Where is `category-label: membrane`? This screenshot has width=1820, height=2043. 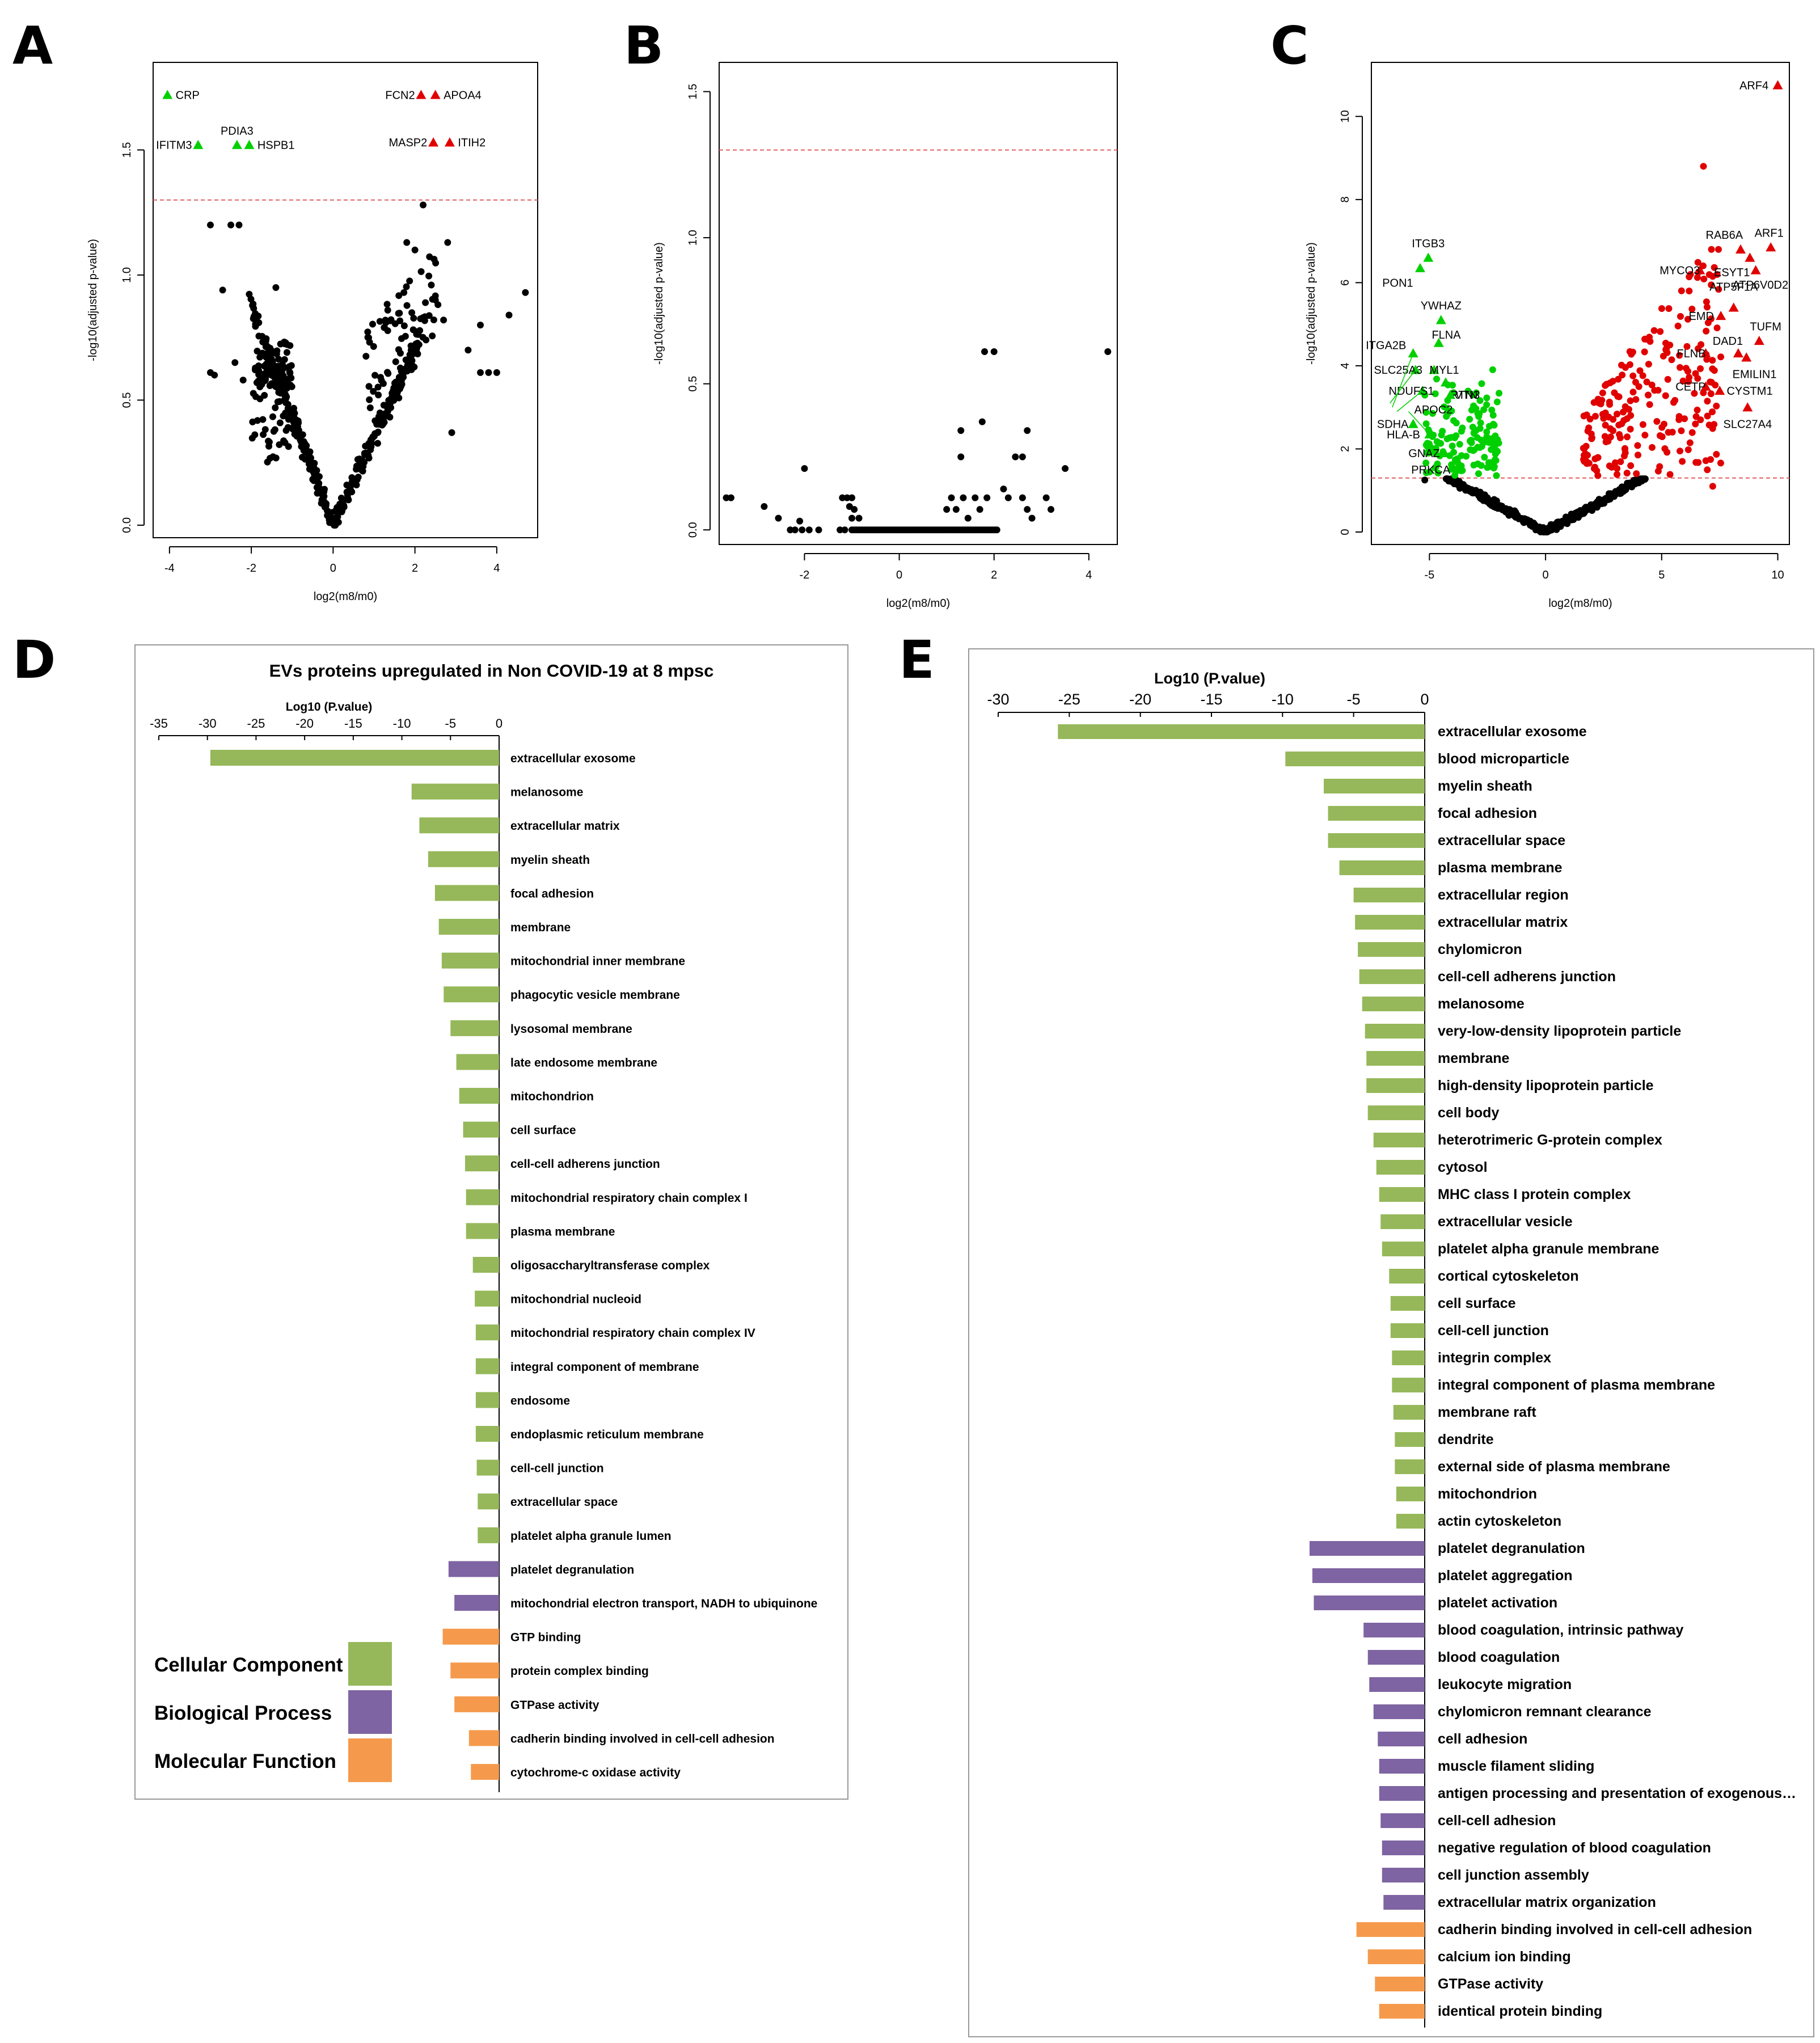 category-label: membrane is located at coordinates (540, 928).